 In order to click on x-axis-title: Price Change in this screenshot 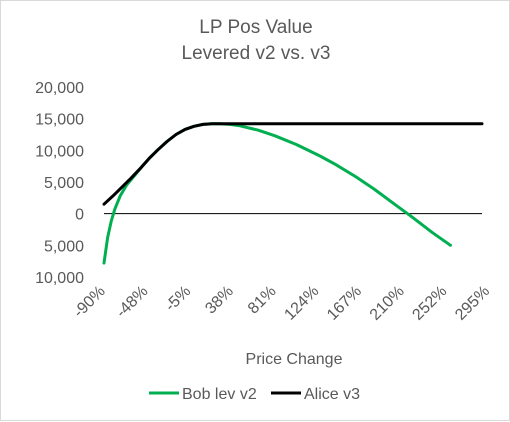, I will do `click(294, 359)`.